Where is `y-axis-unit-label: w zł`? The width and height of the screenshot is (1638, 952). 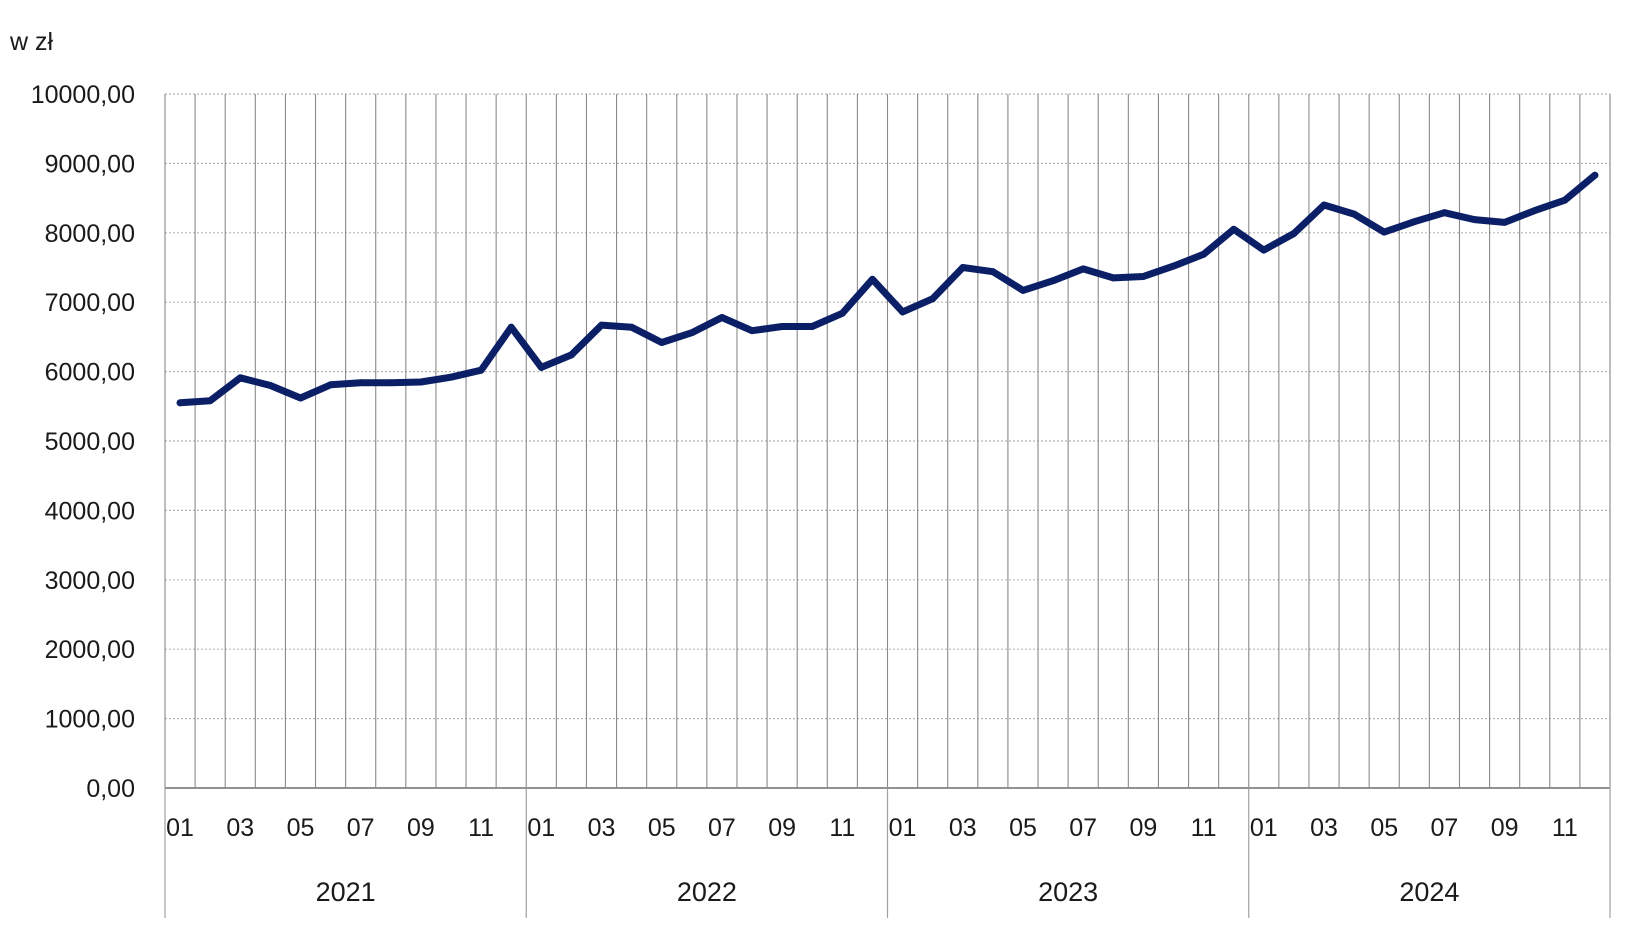
y-axis-unit-label: w zł is located at coordinates (31, 42).